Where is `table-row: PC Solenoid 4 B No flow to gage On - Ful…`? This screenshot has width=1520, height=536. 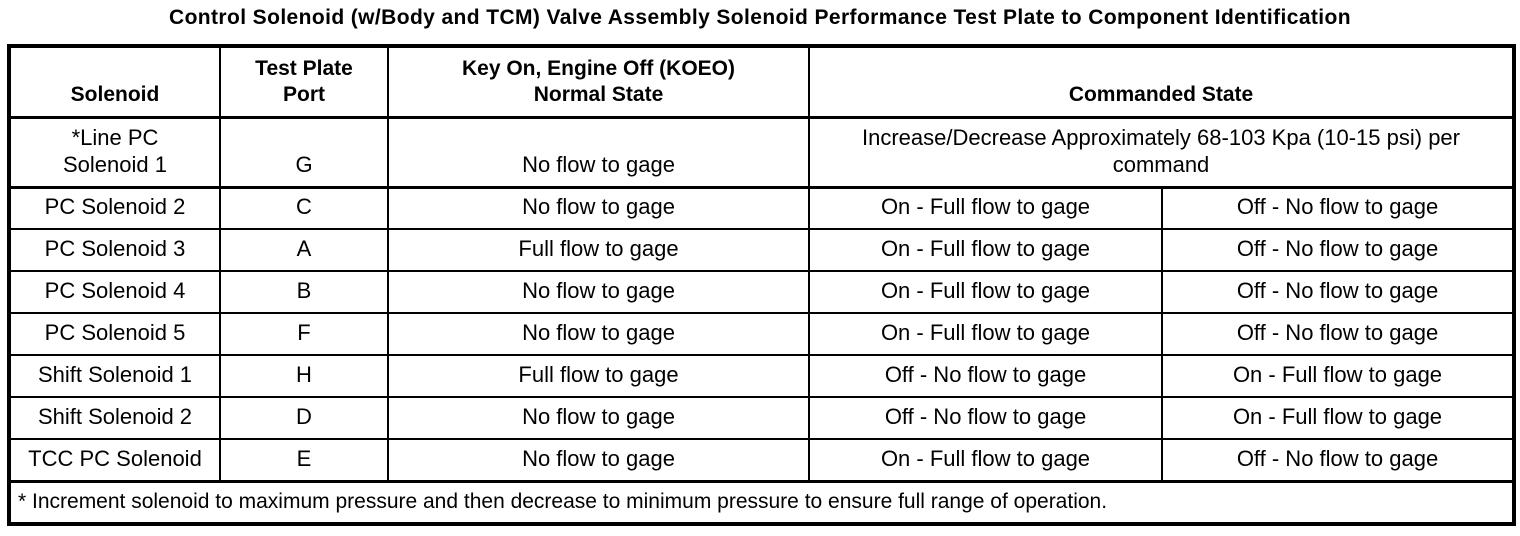
table-row: PC Solenoid 4 B No flow to gage On - Ful… is located at coordinates (761, 292).